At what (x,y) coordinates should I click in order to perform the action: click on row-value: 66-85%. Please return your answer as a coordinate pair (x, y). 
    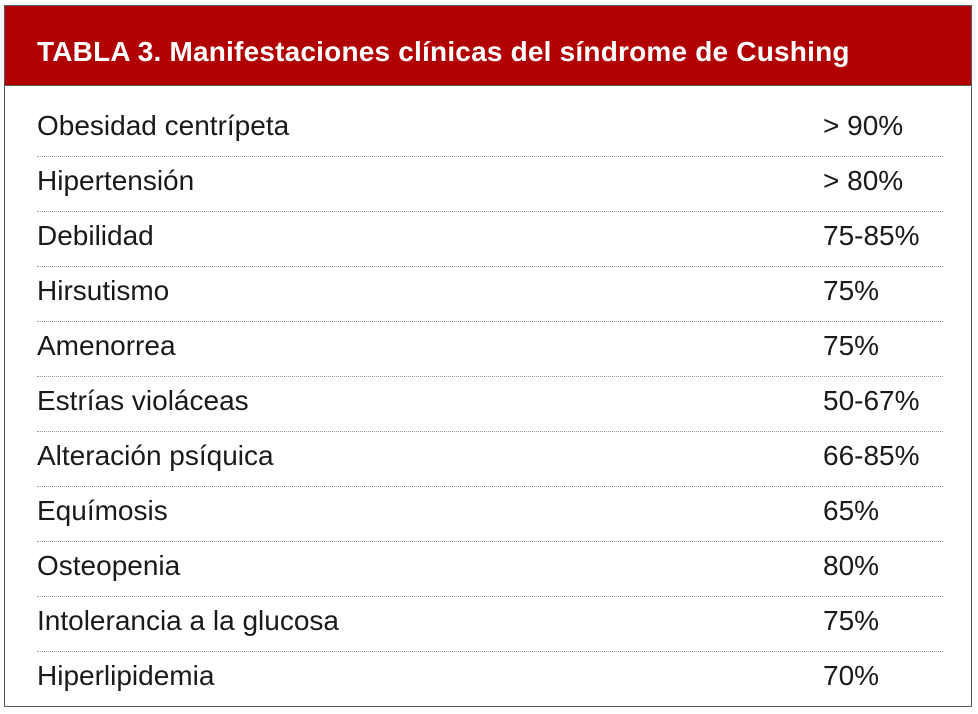
    Looking at the image, I should click on (871, 455).